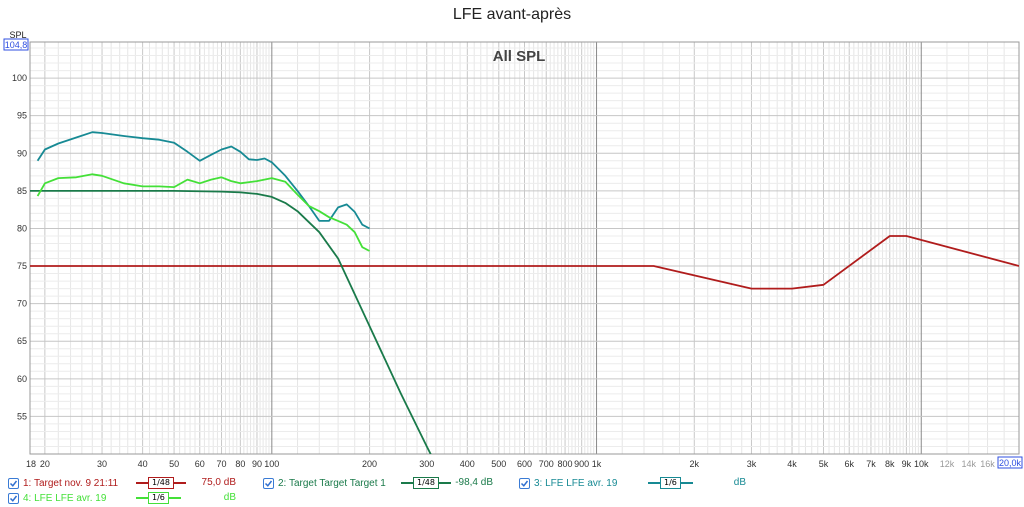 This screenshot has width=1024, height=507. What do you see at coordinates (498, 464) in the screenshot?
I see `x-tick-label: 500` at bounding box center [498, 464].